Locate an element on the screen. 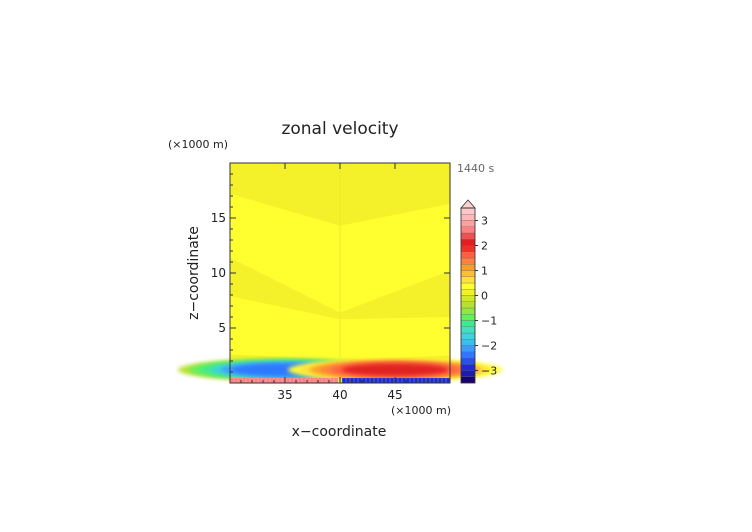 The image size is (752, 532). bottom-layer-right is located at coordinates (396, 380).